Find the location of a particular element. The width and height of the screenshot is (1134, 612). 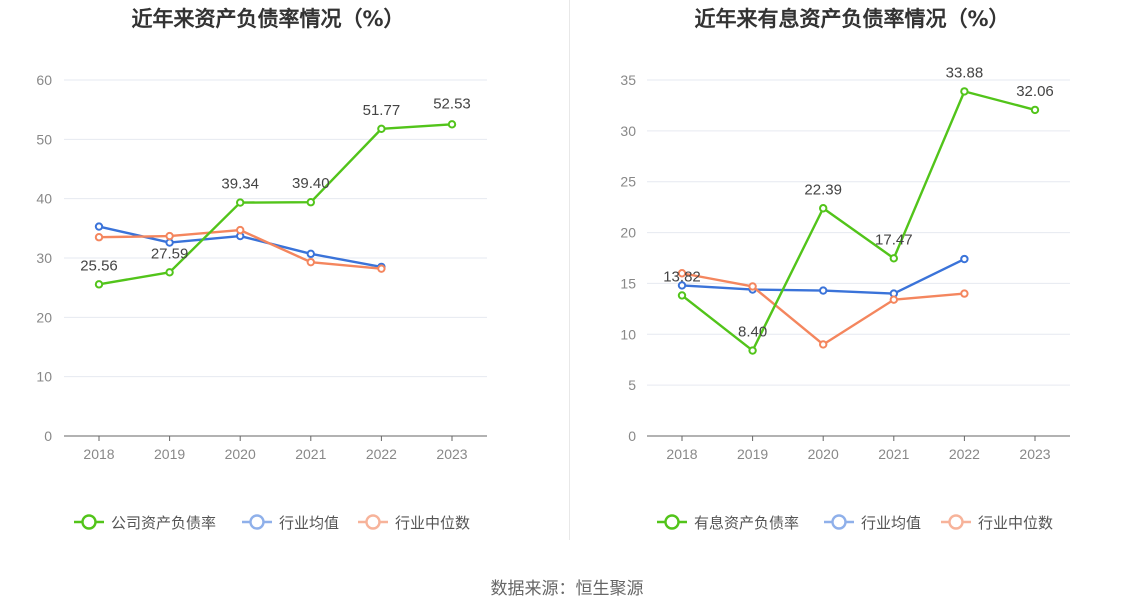

chart-title: 近年来资产负债率情况（%） is located at coordinates (267, 19).